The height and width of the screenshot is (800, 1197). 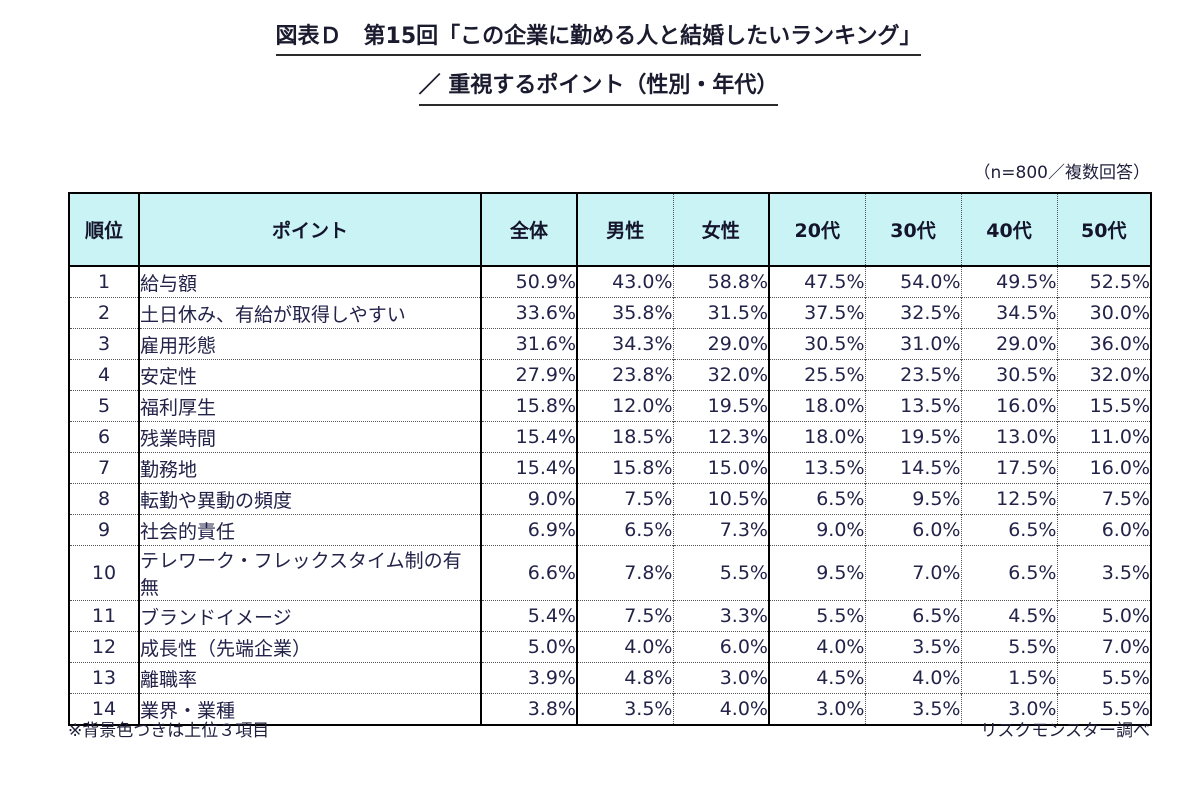 I want to click on value-cell: 9.5%, so click(x=913, y=499).